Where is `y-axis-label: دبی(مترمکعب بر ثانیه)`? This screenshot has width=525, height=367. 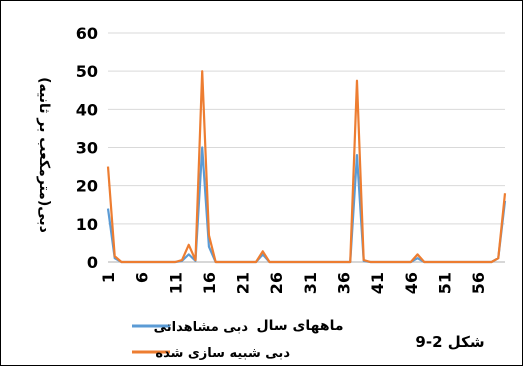 y-axis-label: دبی(مترمکعب بر ثانیه) is located at coordinates (44, 155).